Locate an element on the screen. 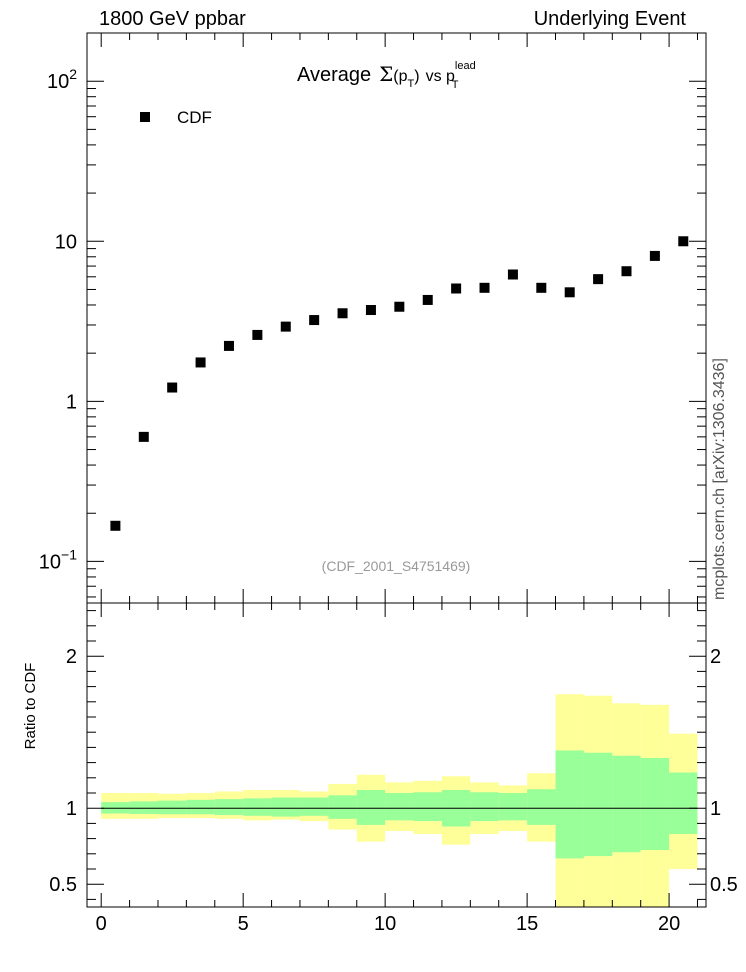  chart-title: Average Σ(pT) vs plead T is located at coordinates (386, 75).